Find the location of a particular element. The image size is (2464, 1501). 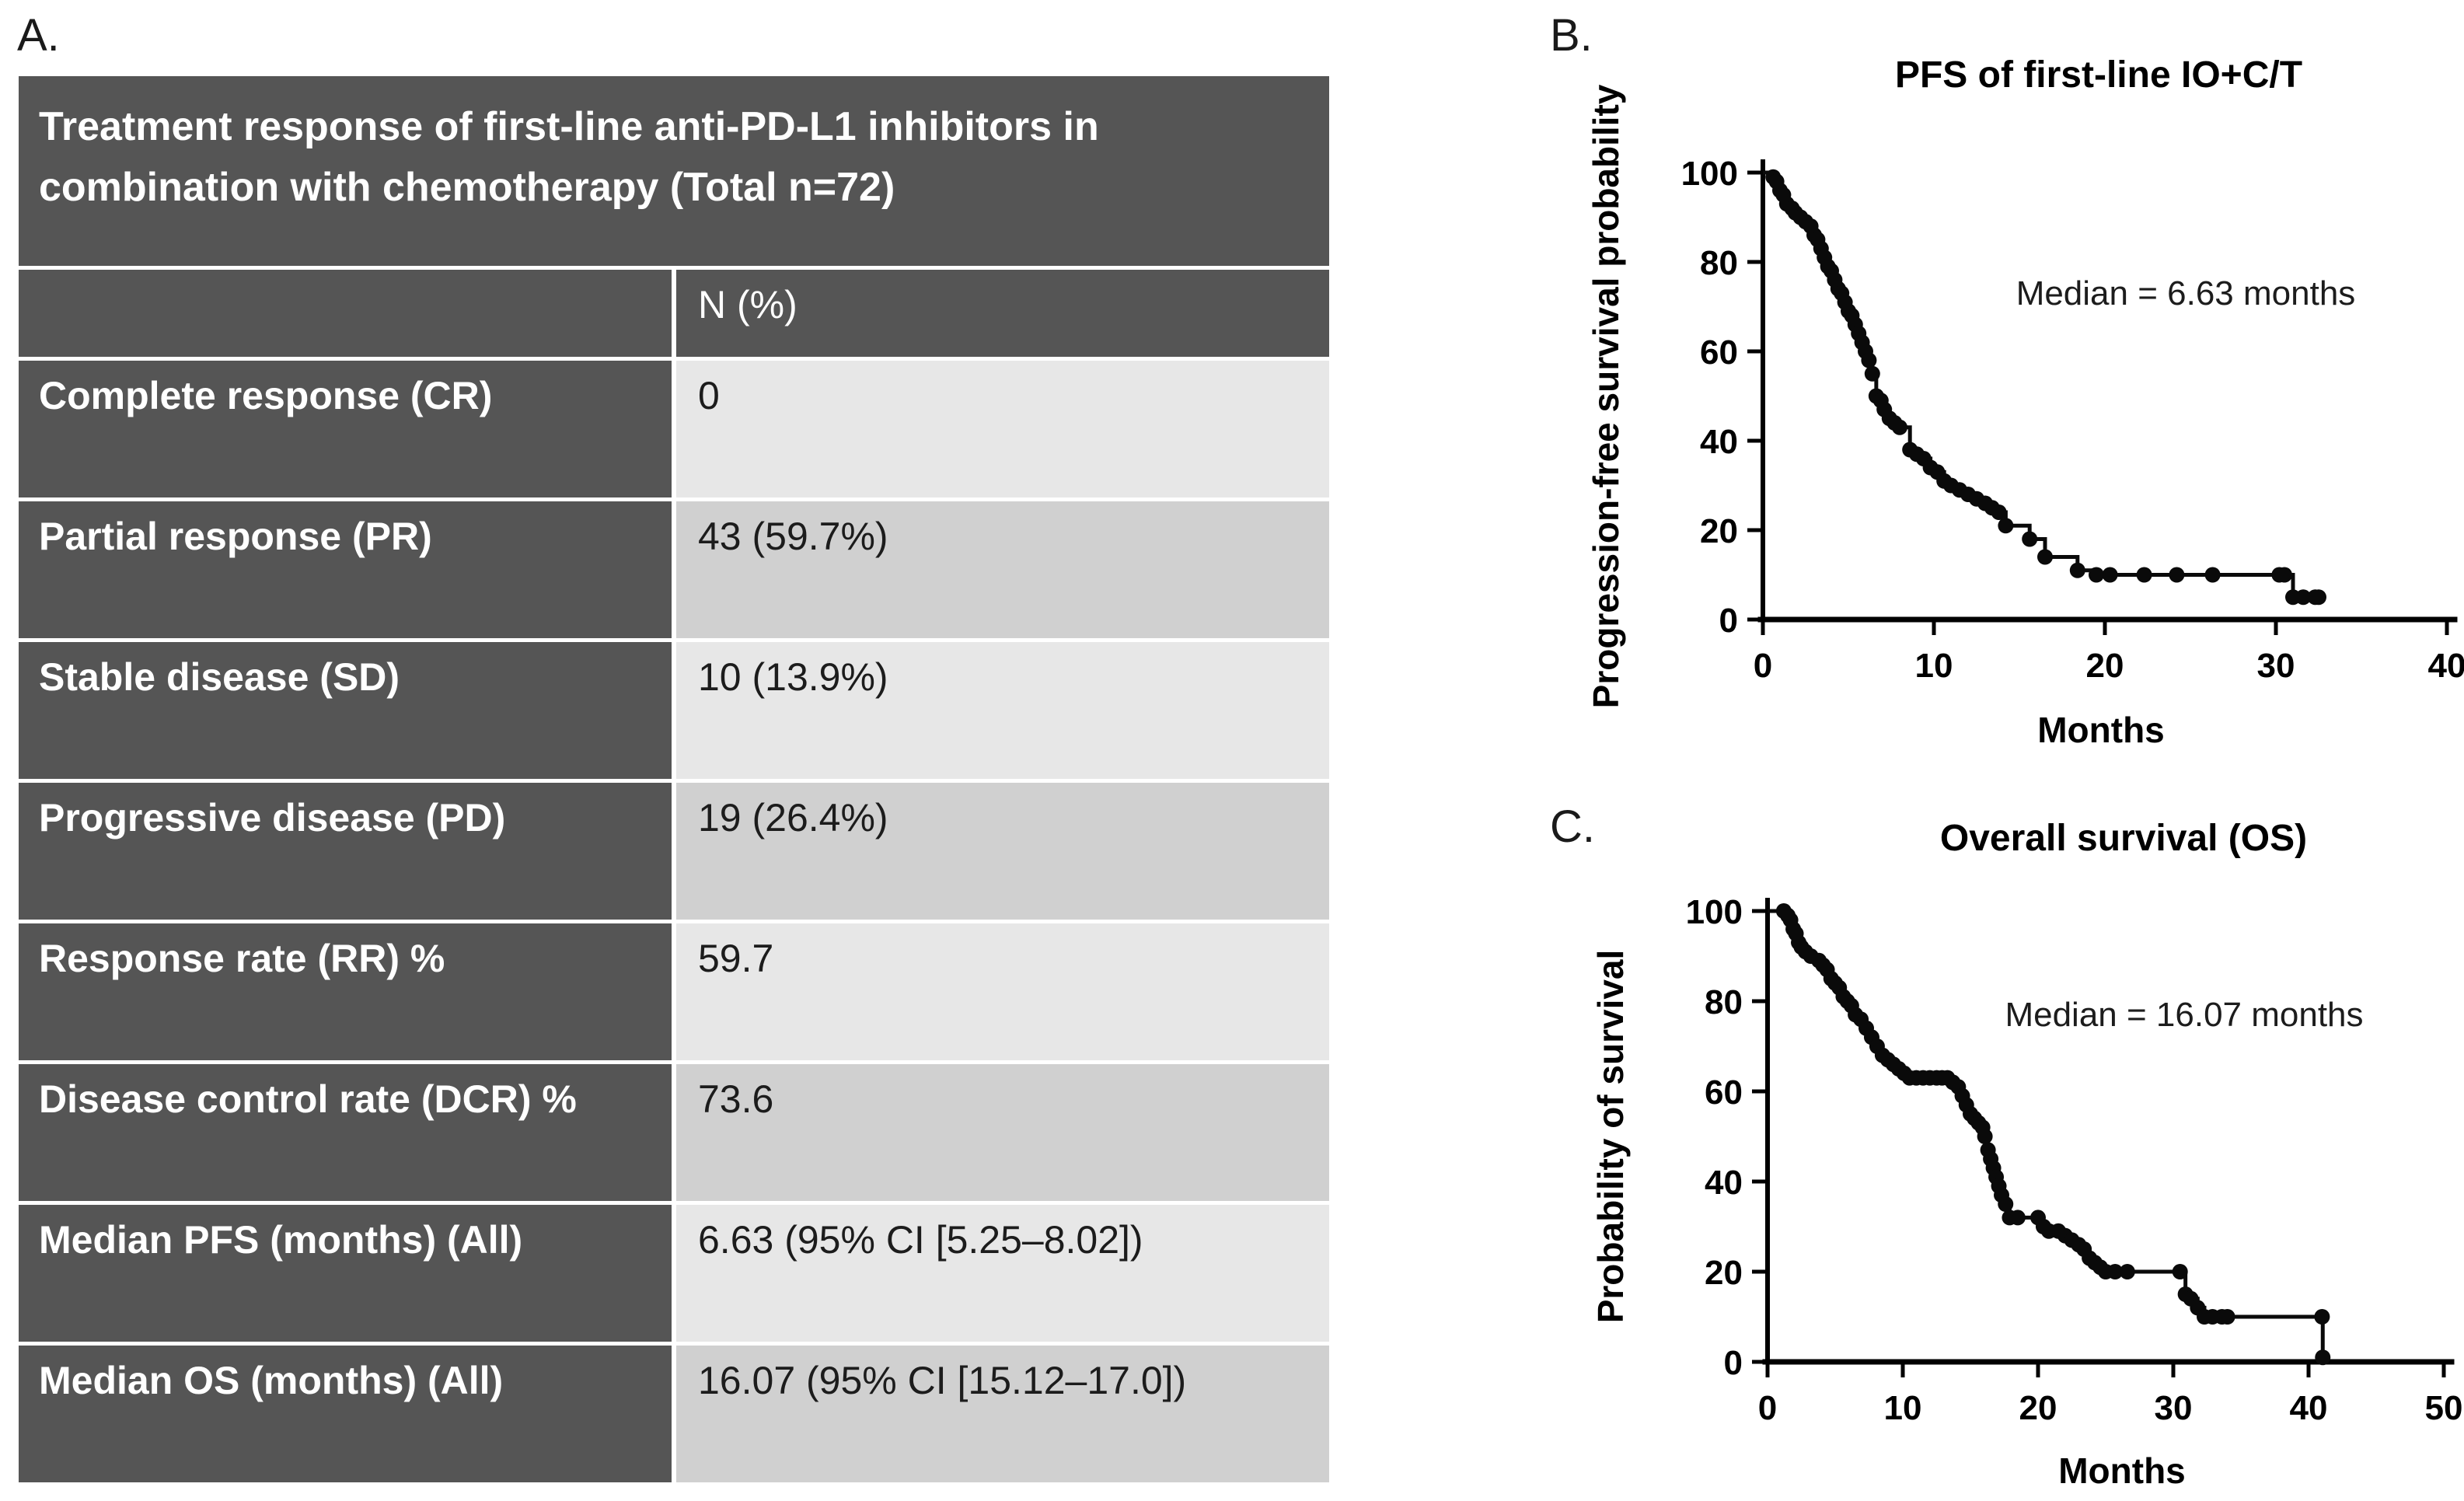

table-header-empty-cell is located at coordinates (346, 313).